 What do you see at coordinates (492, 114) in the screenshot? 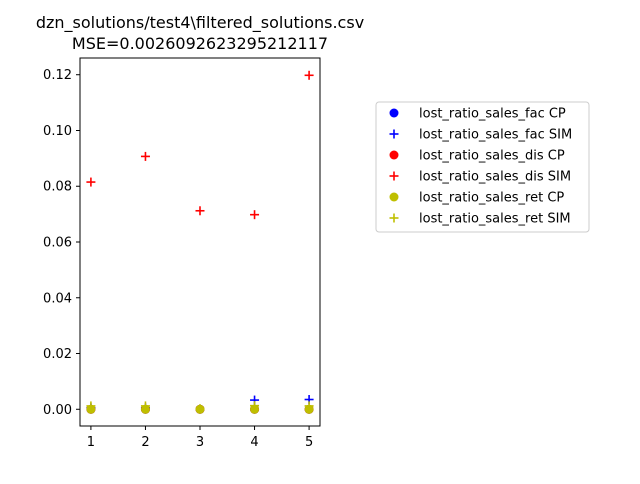
I see `legend-label: lost_ratio_sales_fac CP` at bounding box center [492, 114].